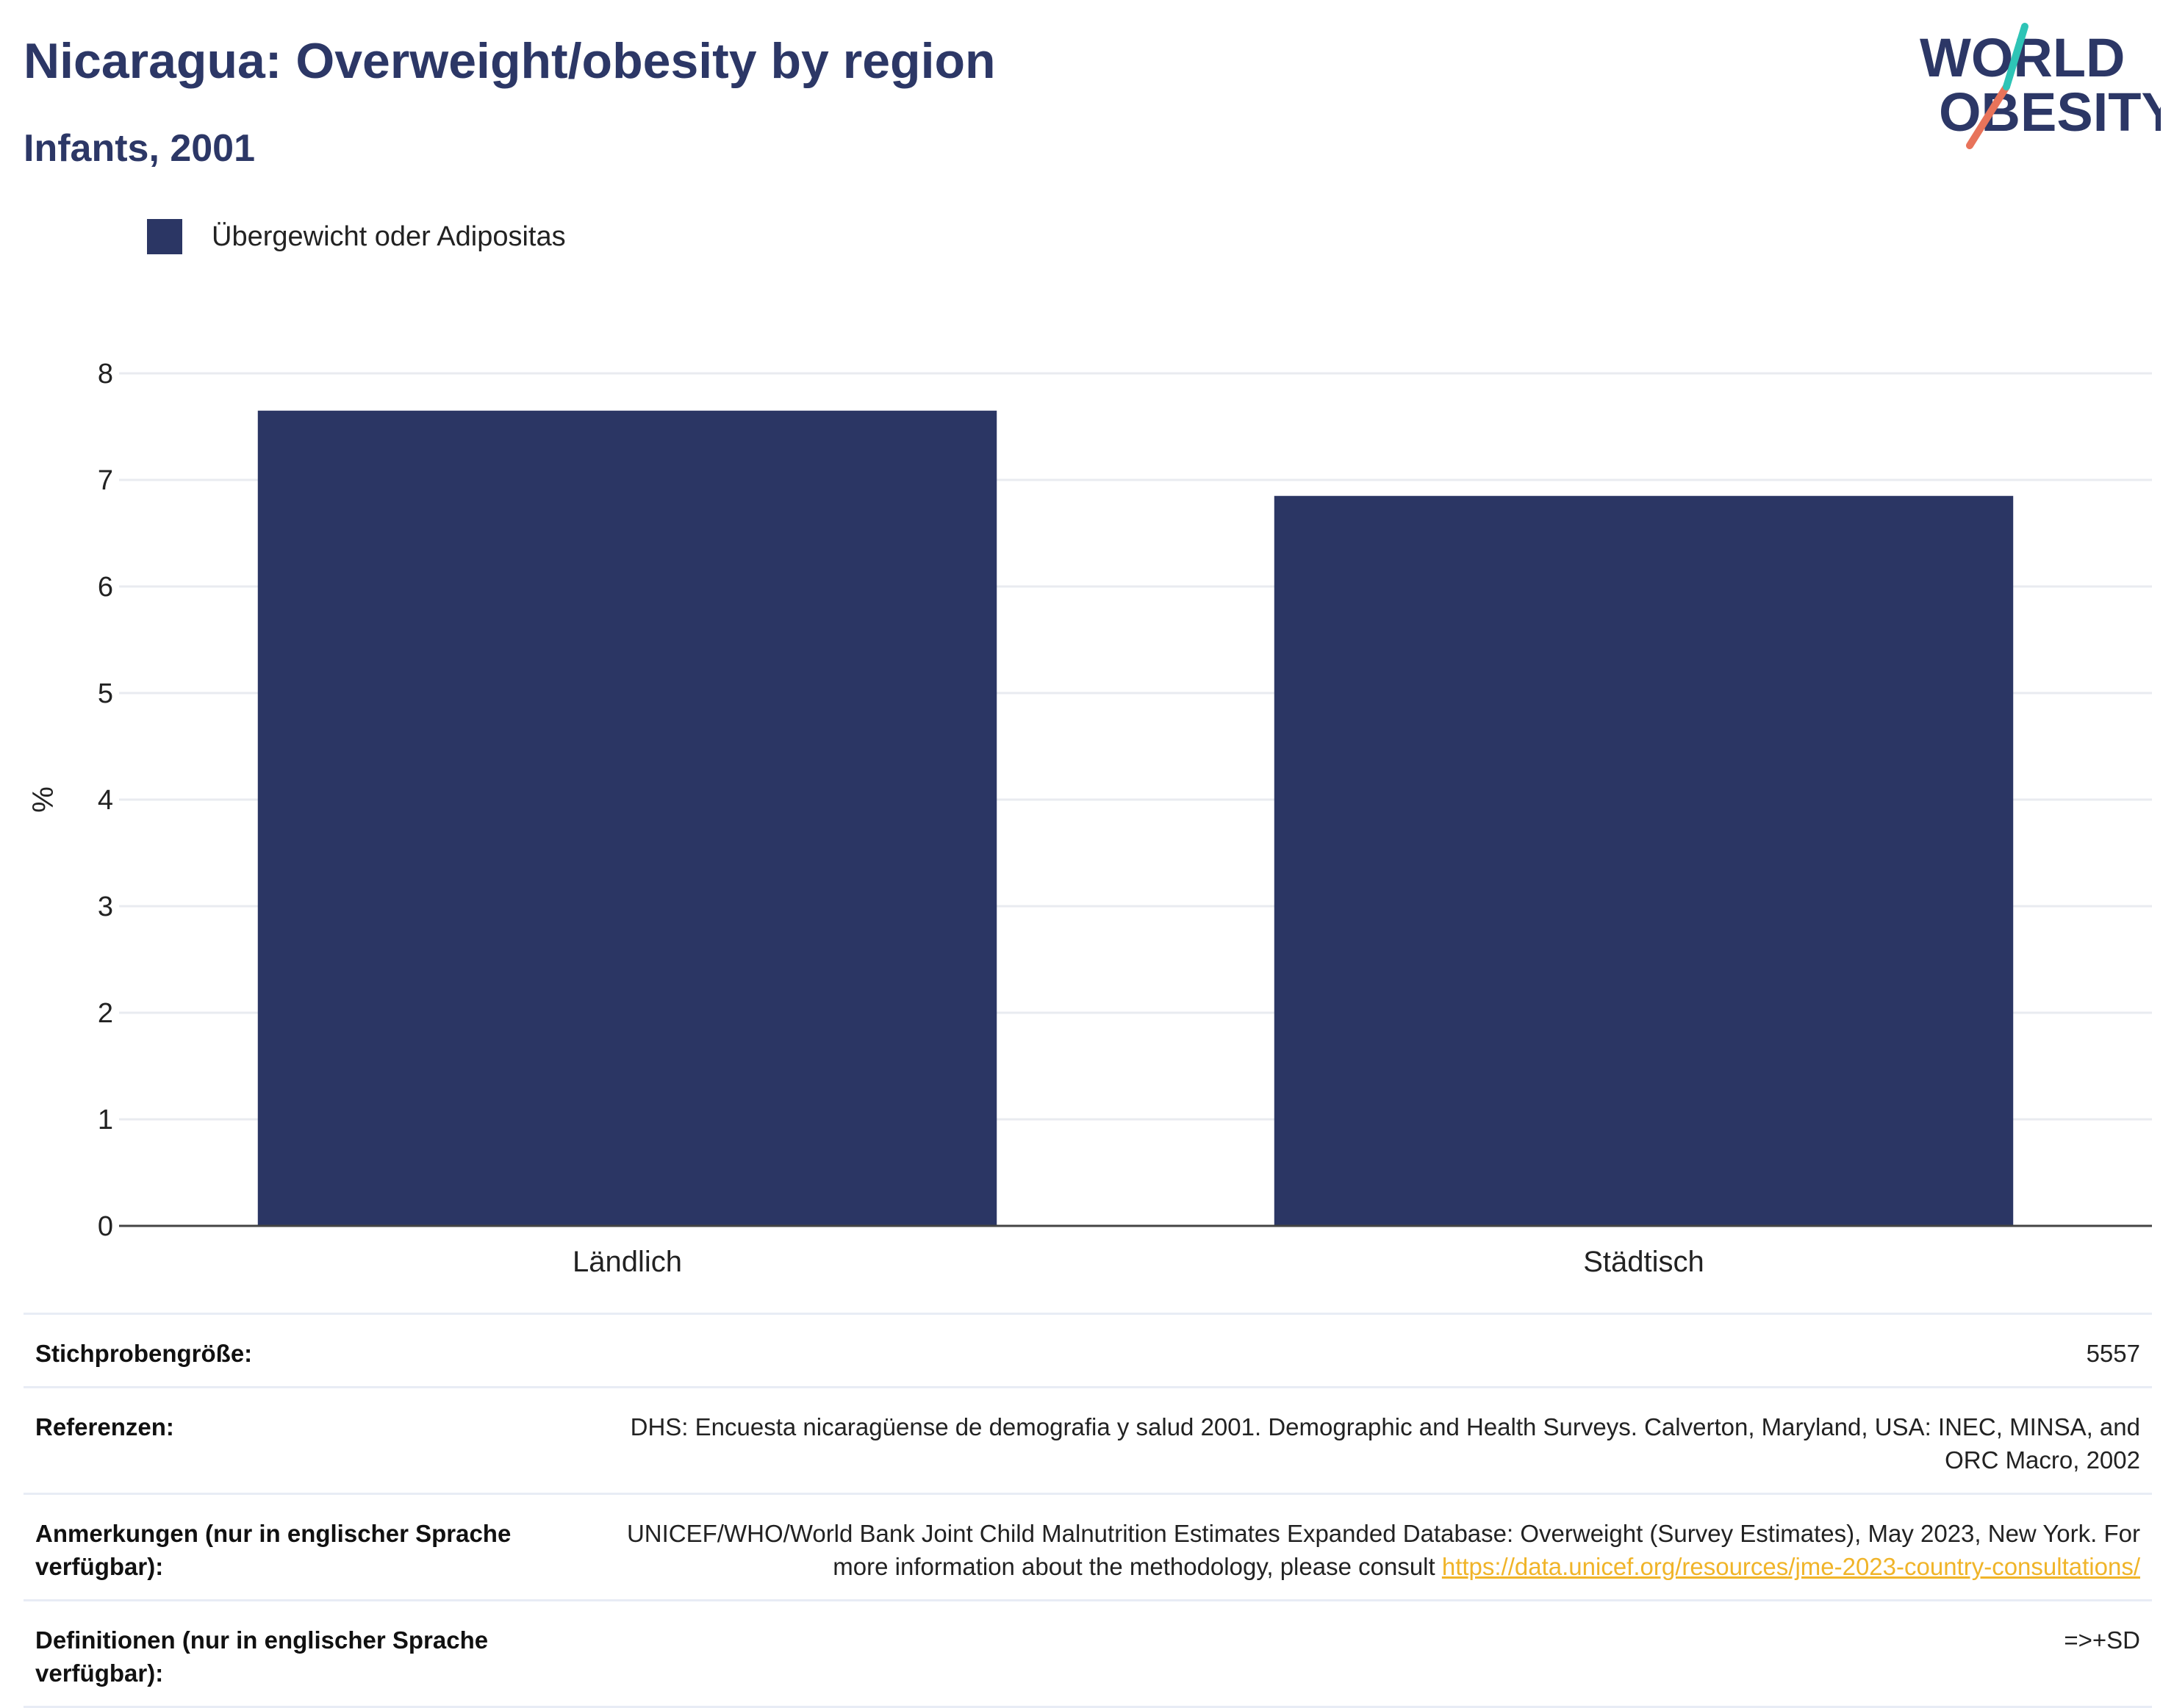 This screenshot has width=2174, height=1708. I want to click on y-tick-label: 0, so click(105, 1226).